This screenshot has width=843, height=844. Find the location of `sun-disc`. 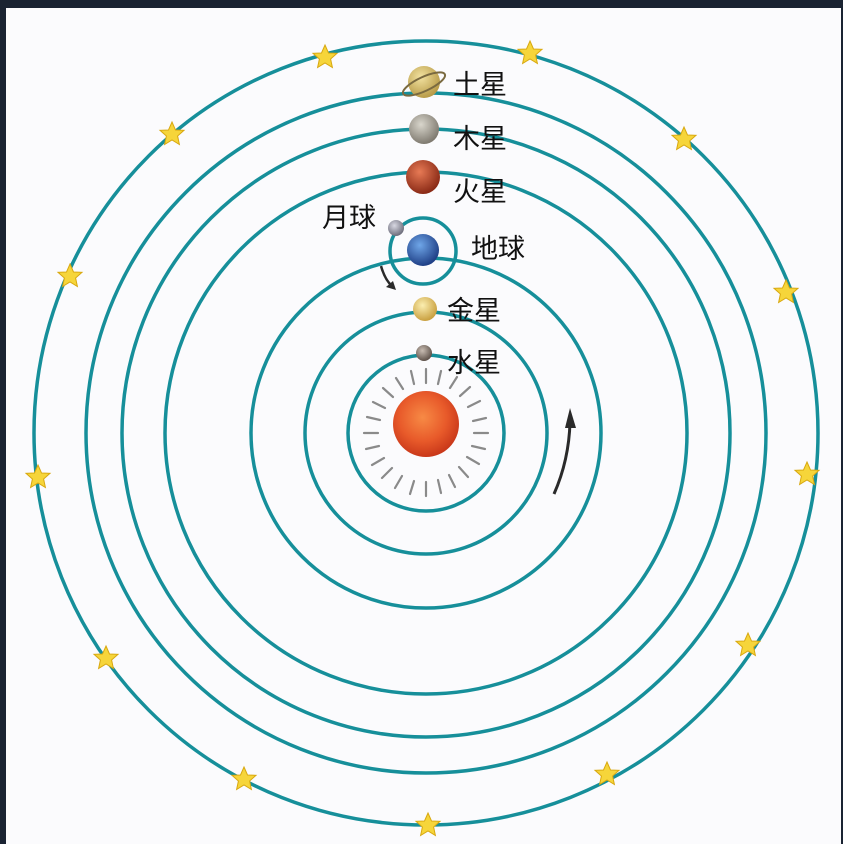

sun-disc is located at coordinates (426, 424).